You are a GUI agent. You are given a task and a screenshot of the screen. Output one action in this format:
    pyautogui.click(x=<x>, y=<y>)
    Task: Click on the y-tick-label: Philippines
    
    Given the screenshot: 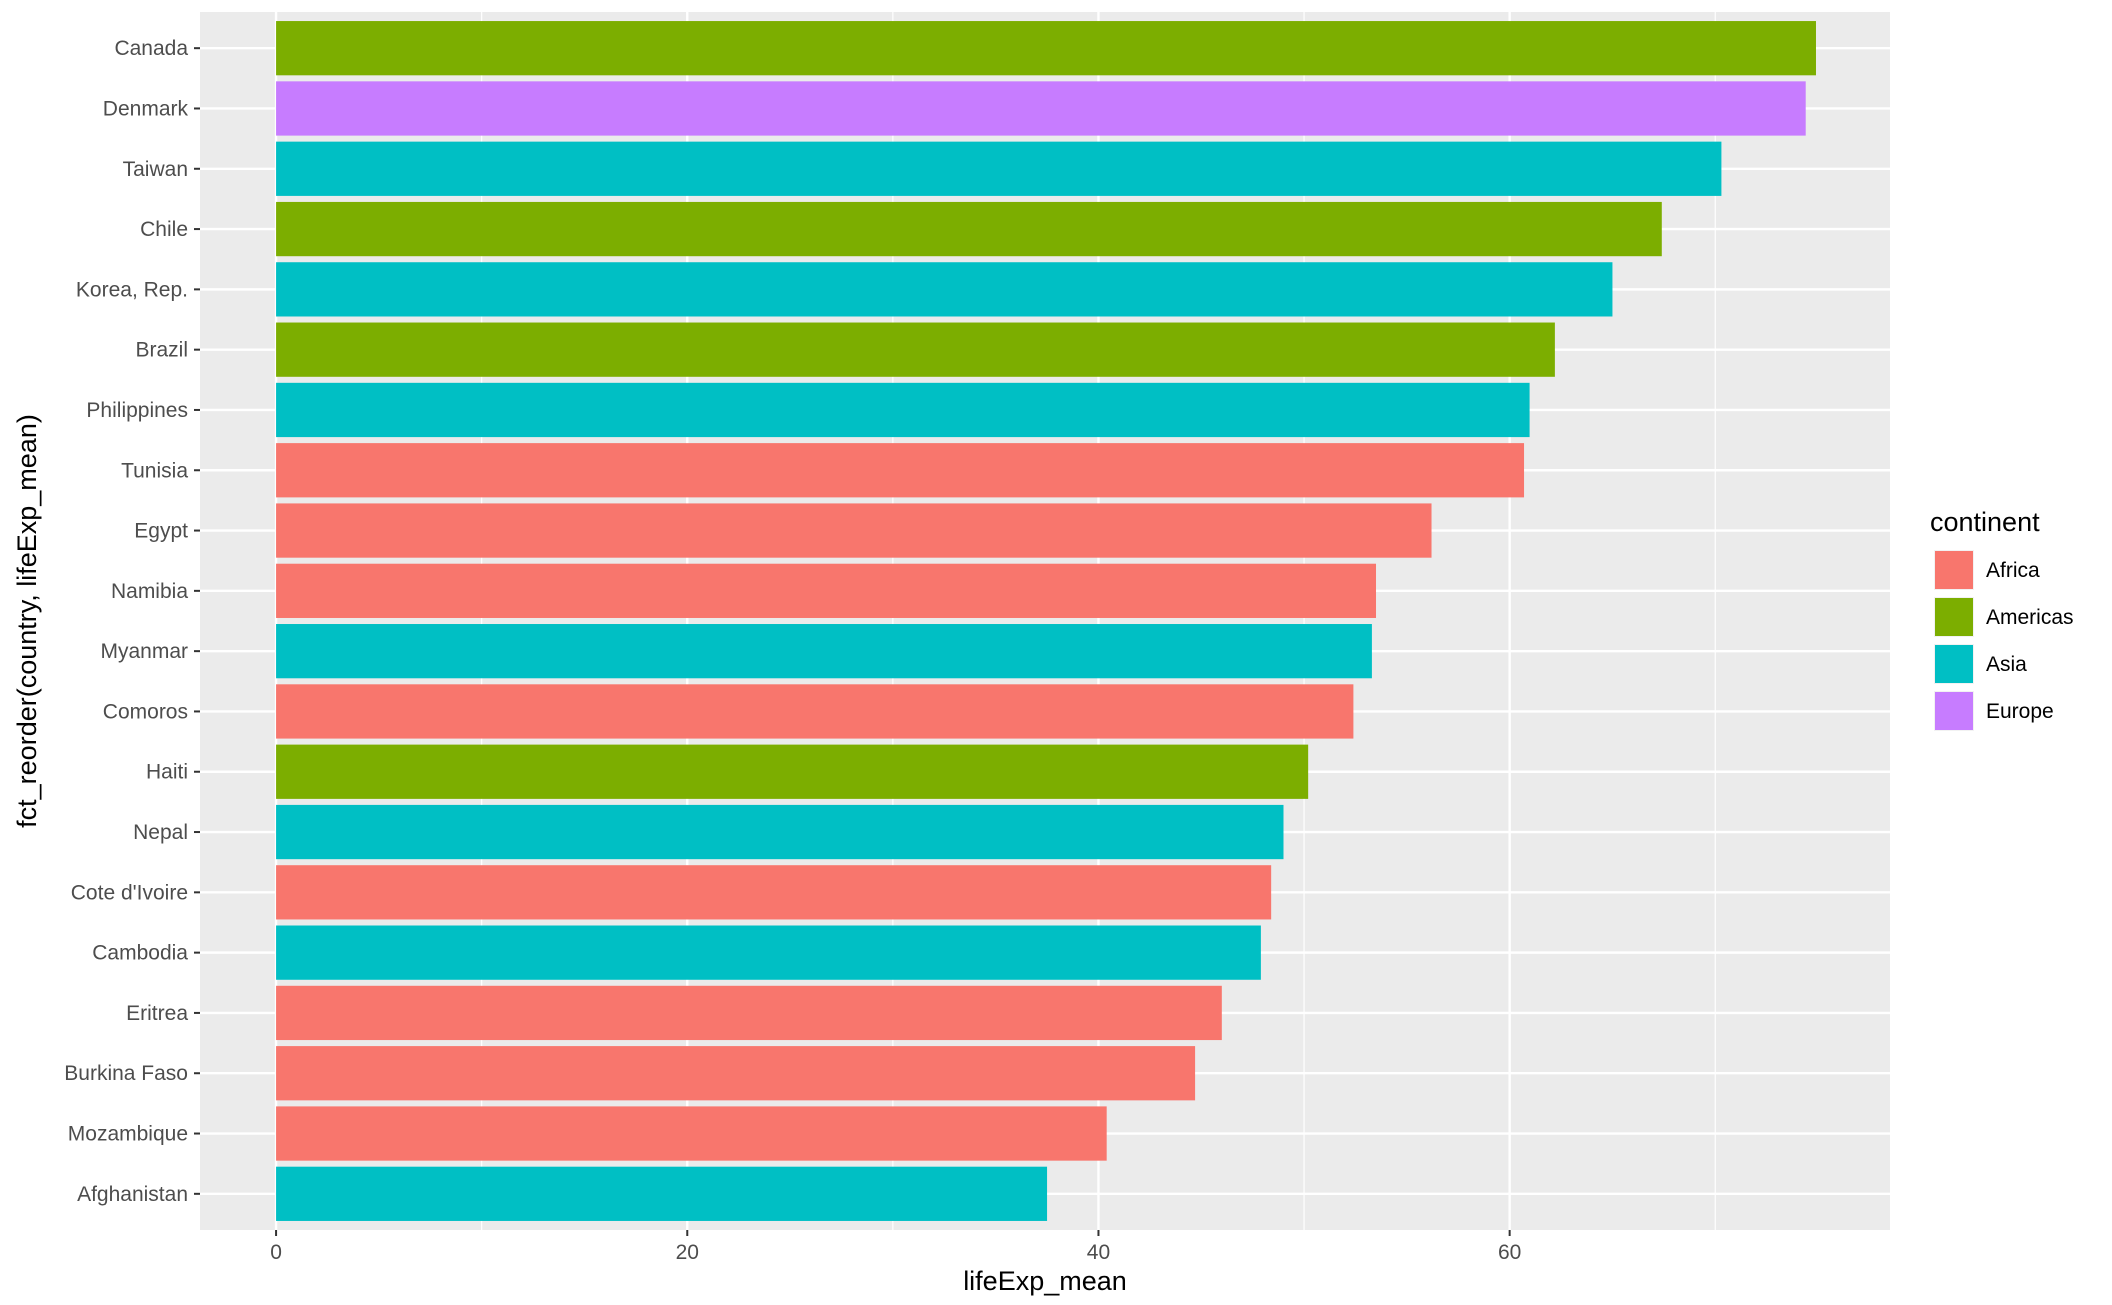 What is the action you would take?
    pyautogui.click(x=137, y=410)
    